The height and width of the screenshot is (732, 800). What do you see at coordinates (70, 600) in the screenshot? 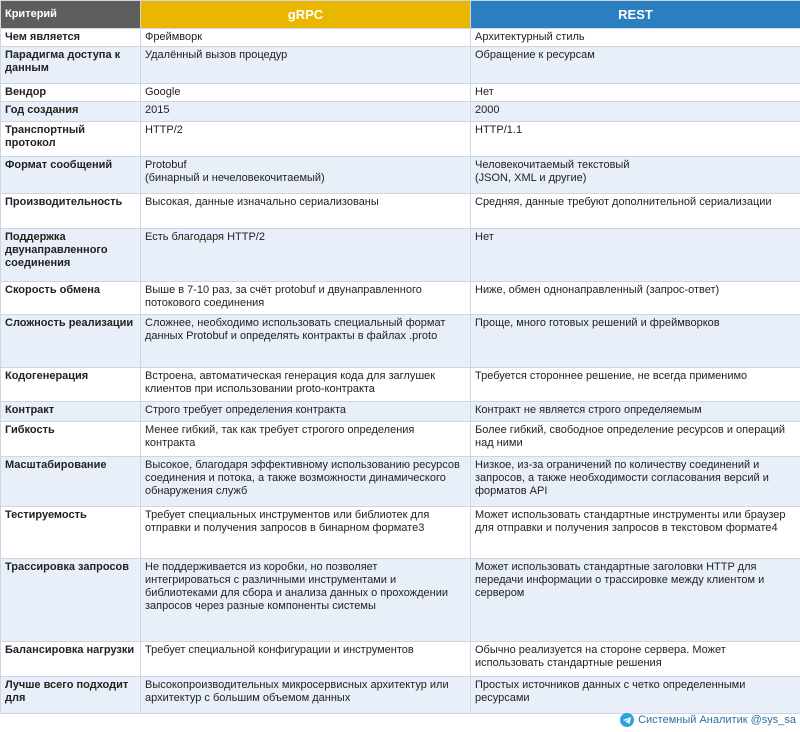
I see `criterion-cell: Трассировка запросов` at bounding box center [70, 600].